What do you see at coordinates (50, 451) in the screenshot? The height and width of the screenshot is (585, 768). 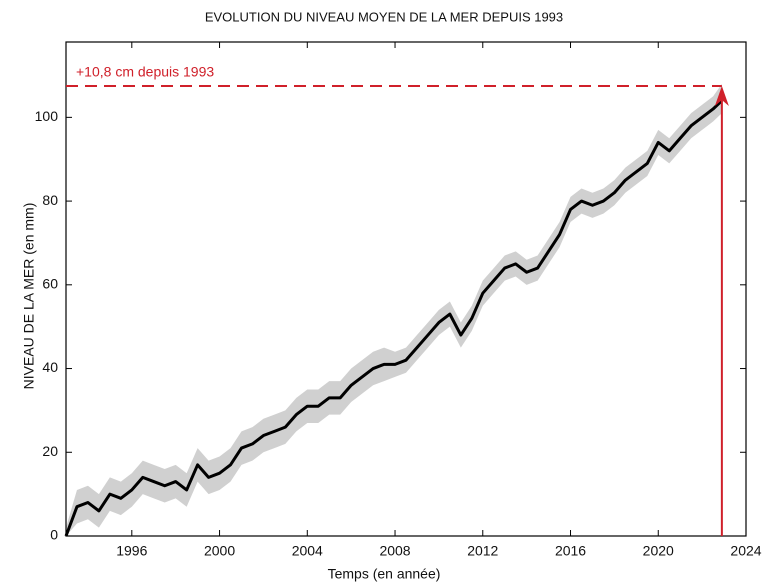 I see `y-tick-label: 20` at bounding box center [50, 451].